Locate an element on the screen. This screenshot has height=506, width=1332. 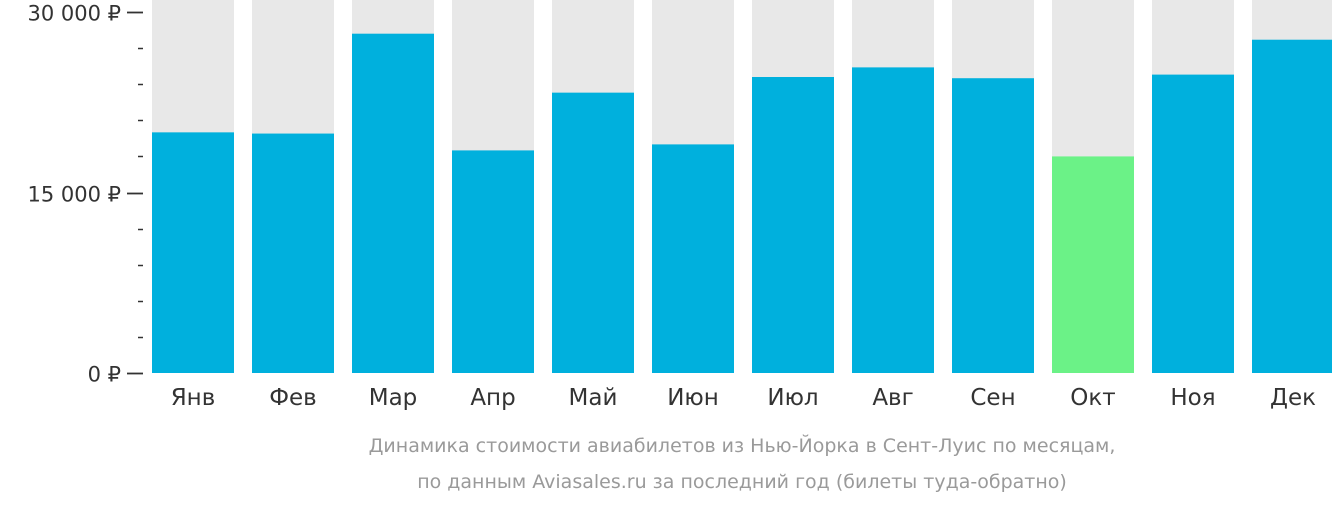
y-tick-label-2: 15 000 ₽ is located at coordinates (74, 195).